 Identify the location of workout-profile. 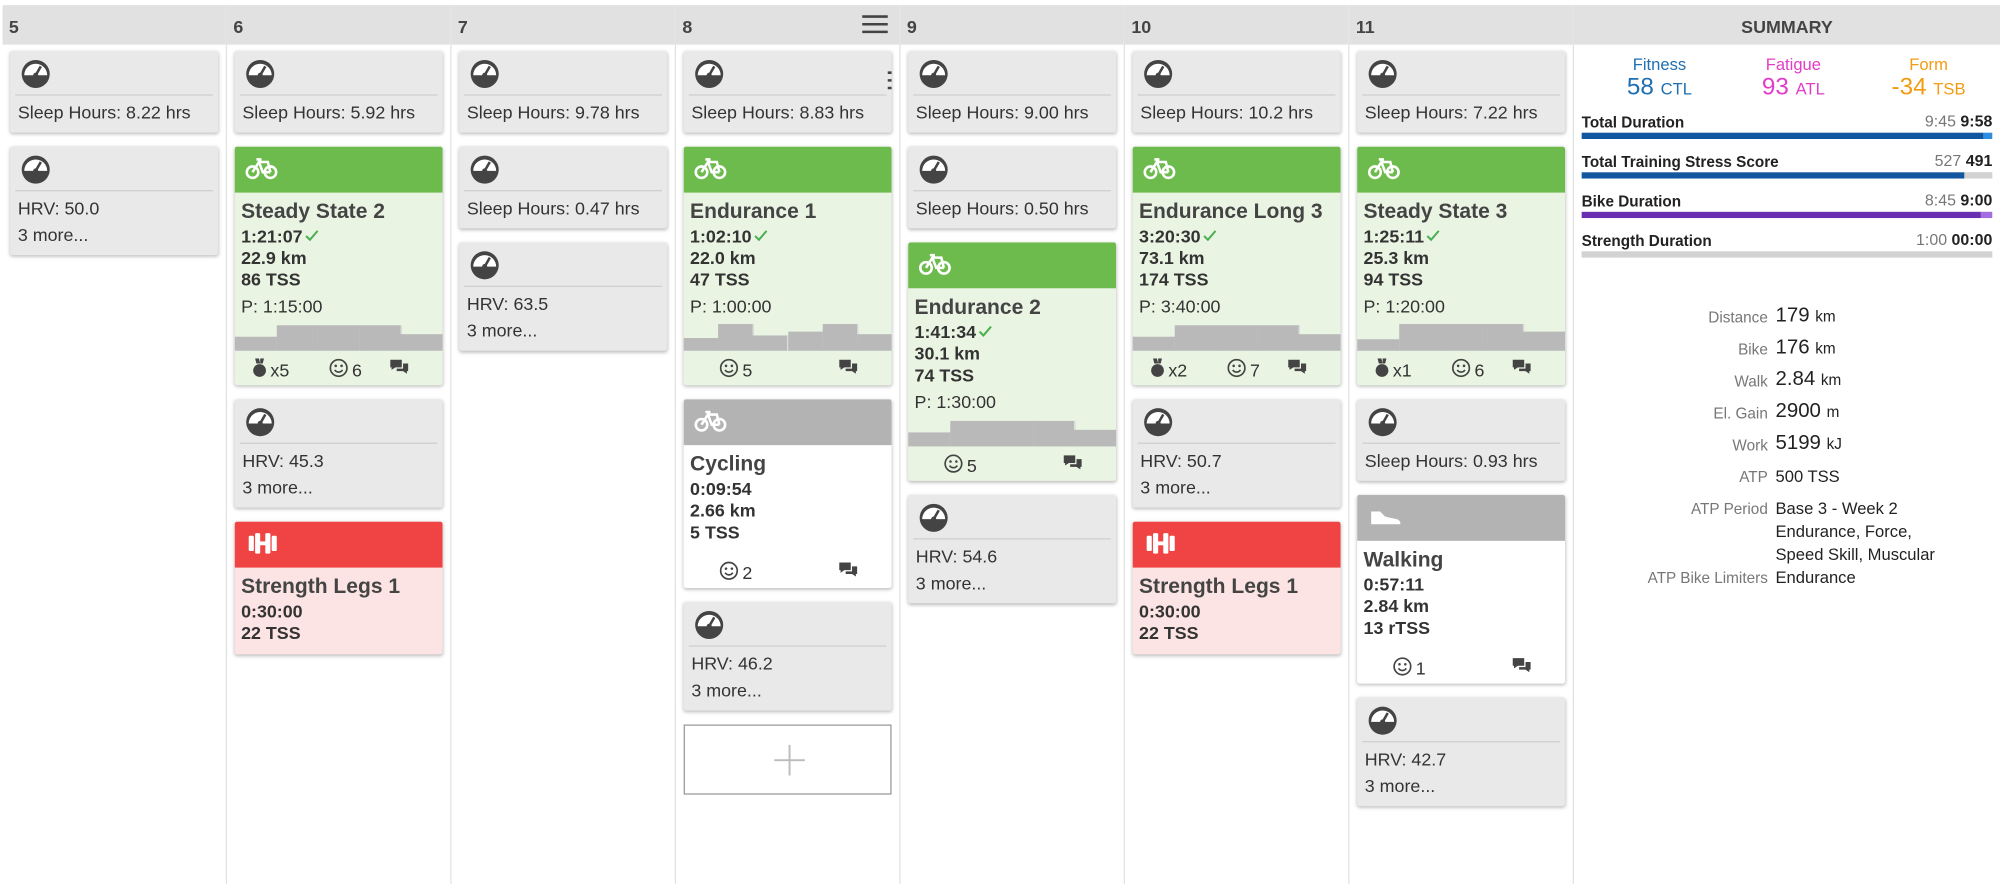
(1012, 432).